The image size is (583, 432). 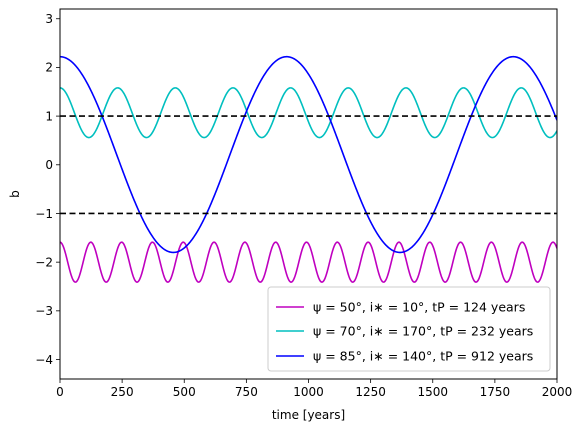 I want to click on y-axis-label: b, so click(x=15, y=194).